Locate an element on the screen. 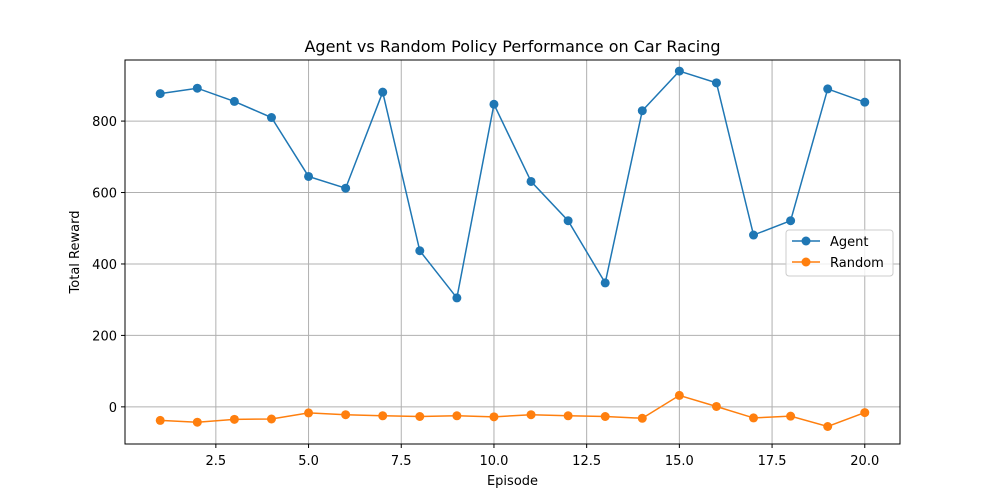  legend: Agent Random is located at coordinates (839, 253).